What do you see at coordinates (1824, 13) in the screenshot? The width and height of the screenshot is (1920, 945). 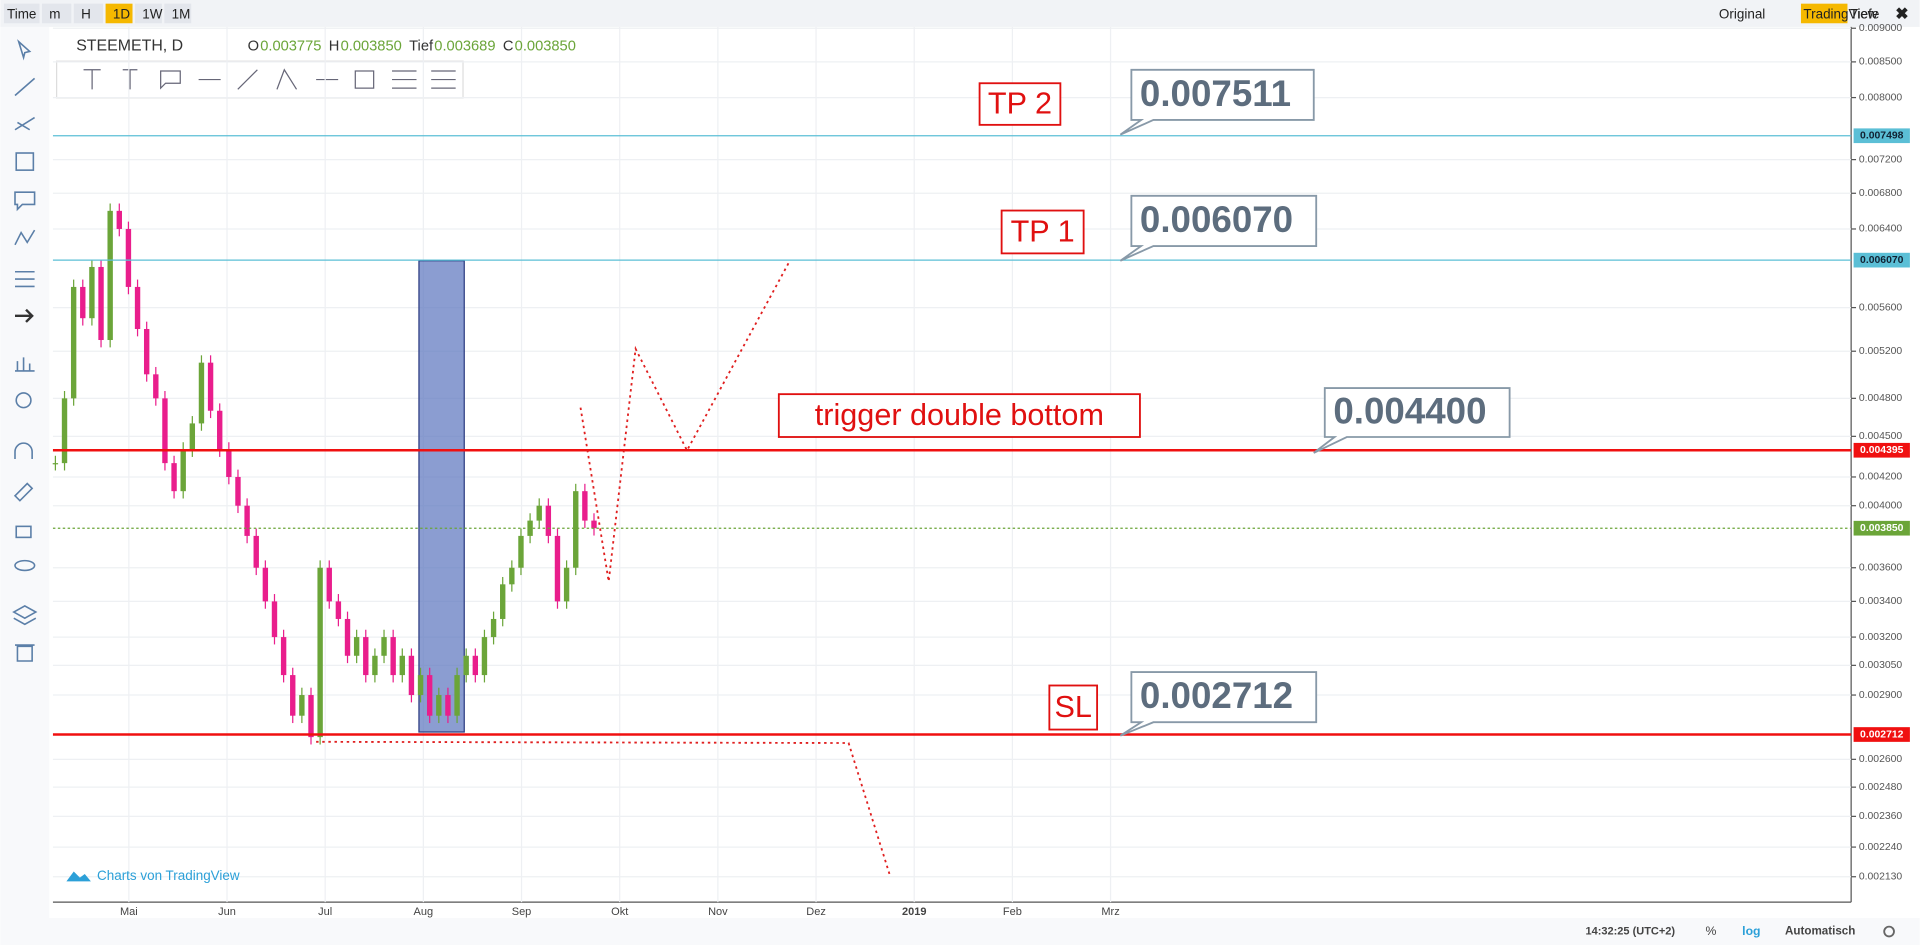 I see `view-button` at bounding box center [1824, 13].